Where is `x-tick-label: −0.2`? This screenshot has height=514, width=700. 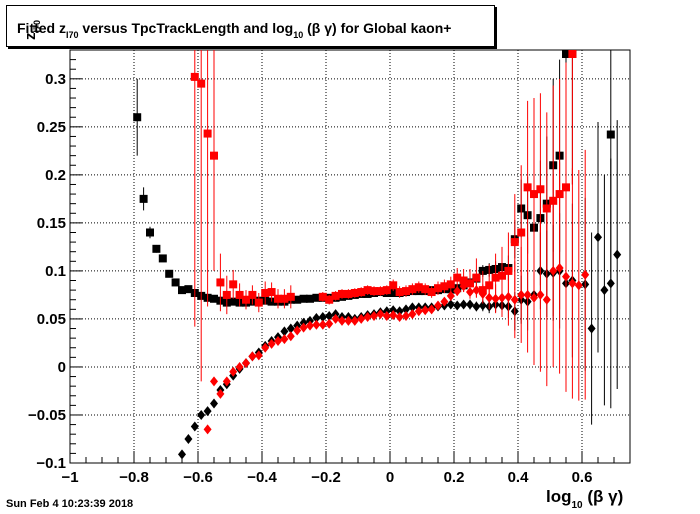 x-tick-label: −0.2 is located at coordinates (326, 477).